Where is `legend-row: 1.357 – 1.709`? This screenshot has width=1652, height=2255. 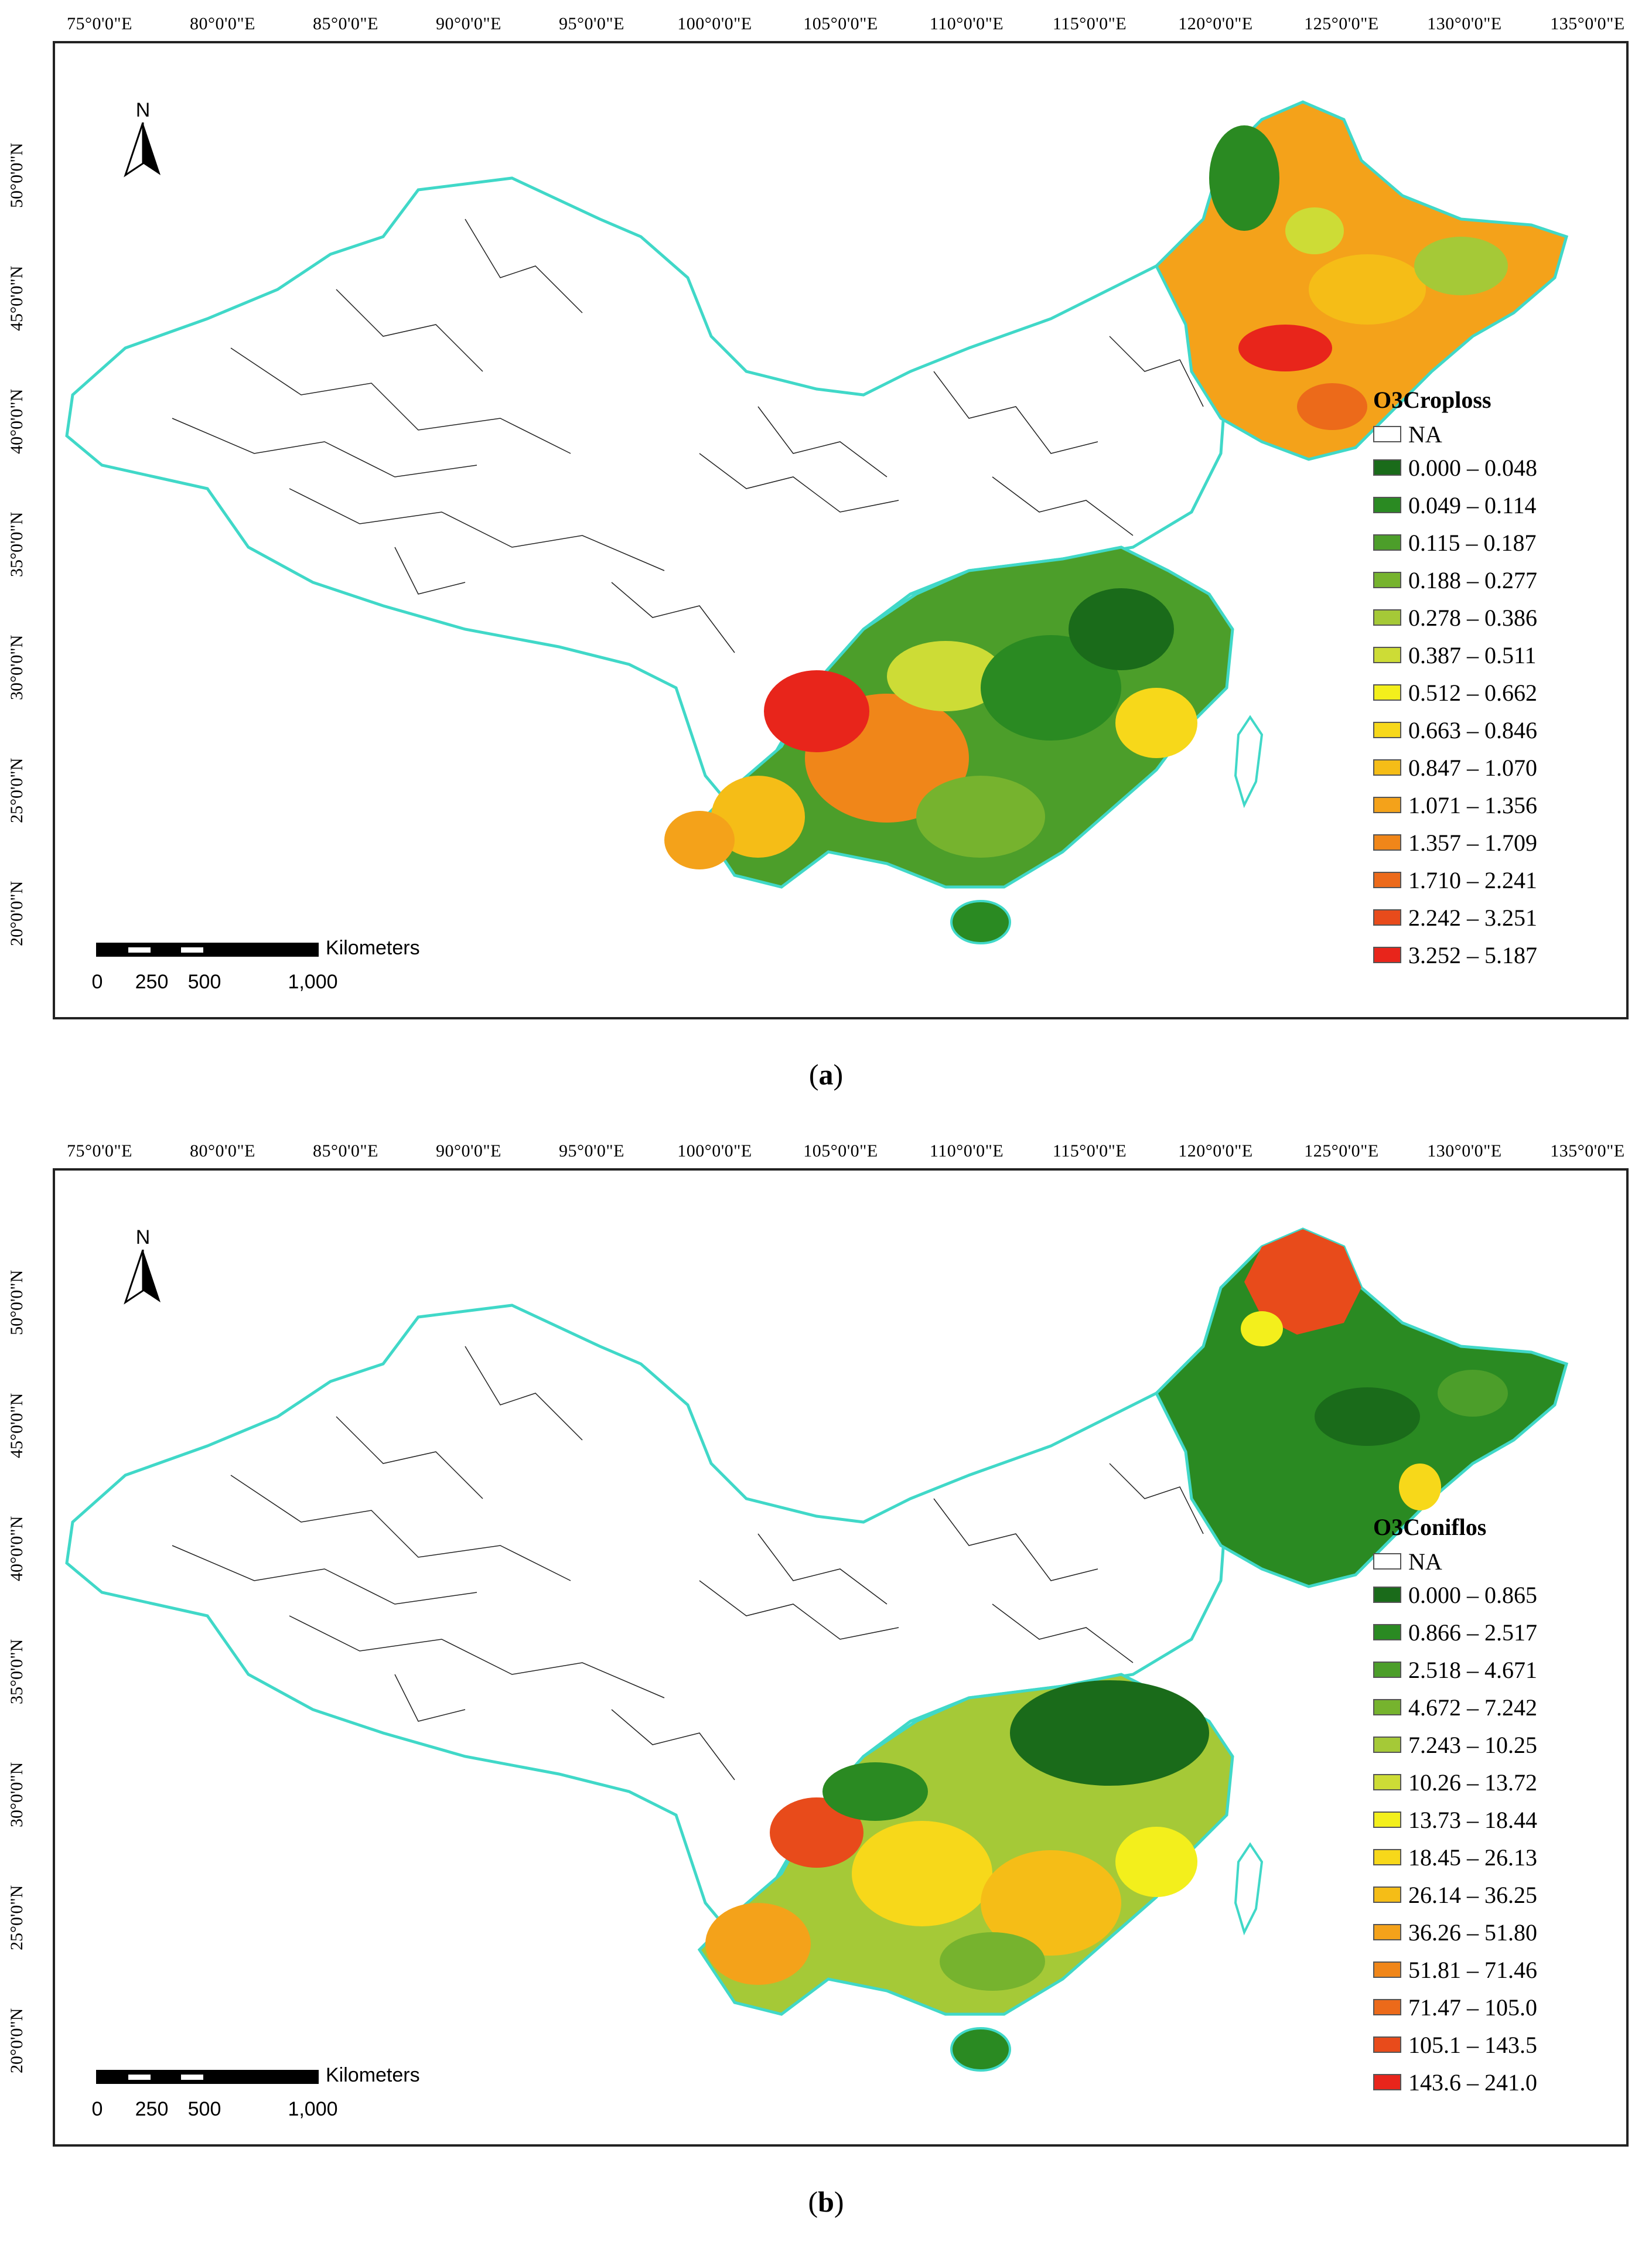
legend-row: 1.357 – 1.709 is located at coordinates (1499, 842).